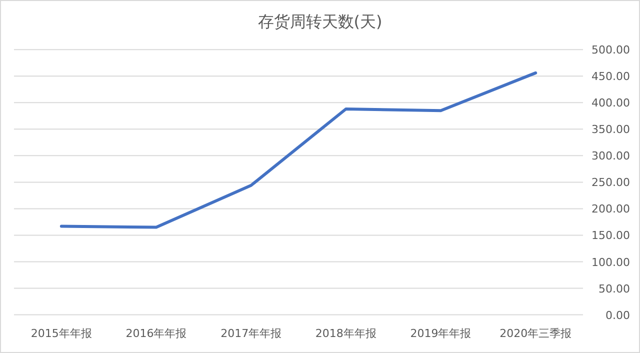 This screenshot has width=640, height=353. Describe the element at coordinates (611, 235) in the screenshot. I see `y-tick-label: 150.00` at that location.